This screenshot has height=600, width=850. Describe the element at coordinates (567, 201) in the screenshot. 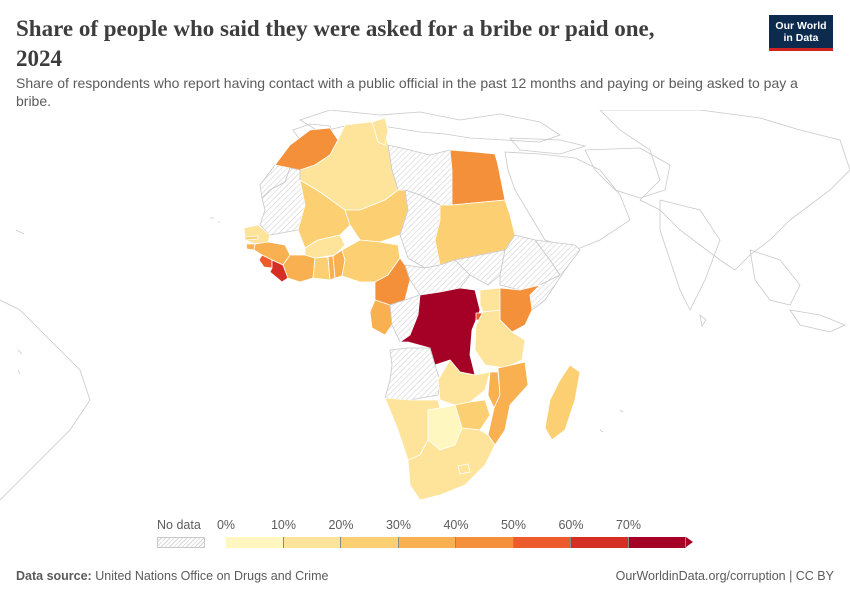

I see `middle-east-outline` at that location.